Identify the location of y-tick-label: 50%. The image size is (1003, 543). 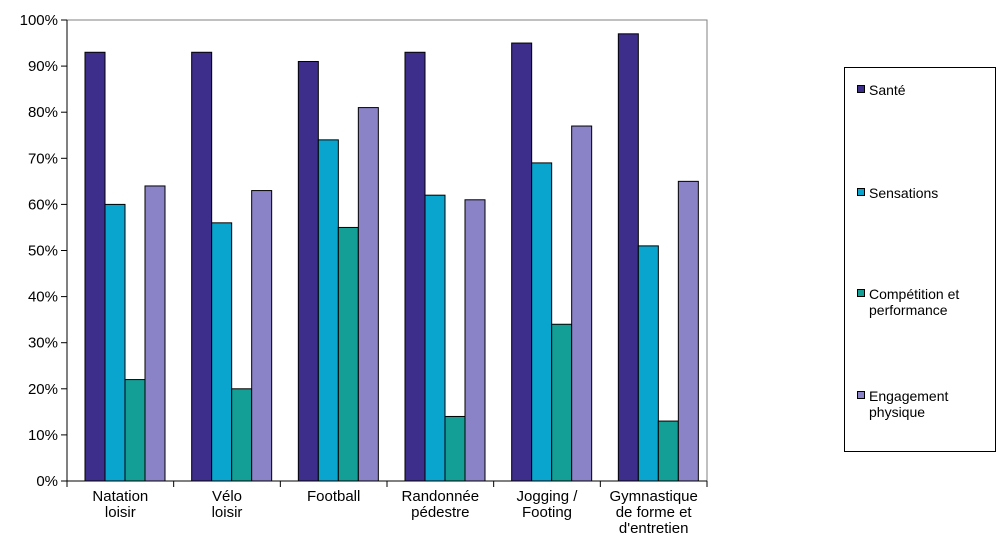
(43, 251).